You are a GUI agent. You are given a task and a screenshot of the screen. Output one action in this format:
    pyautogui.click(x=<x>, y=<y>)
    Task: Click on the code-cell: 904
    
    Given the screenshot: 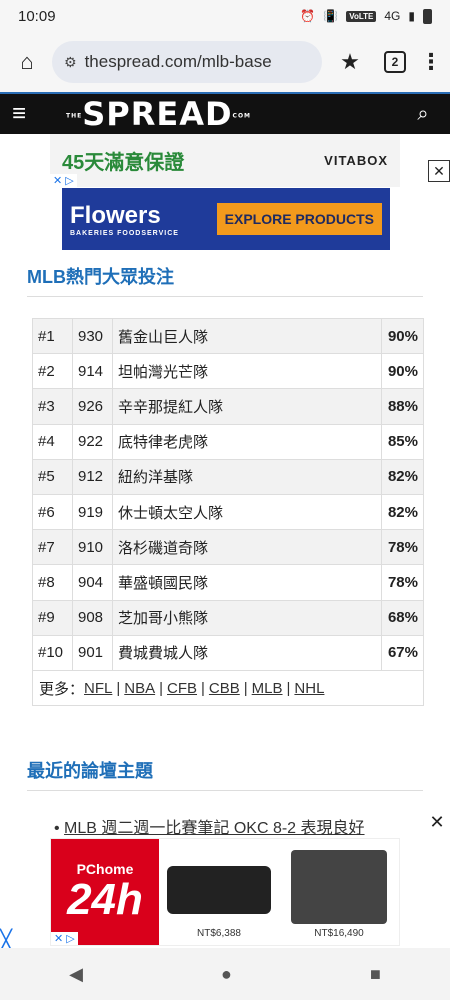 What is the action you would take?
    pyautogui.click(x=92, y=582)
    